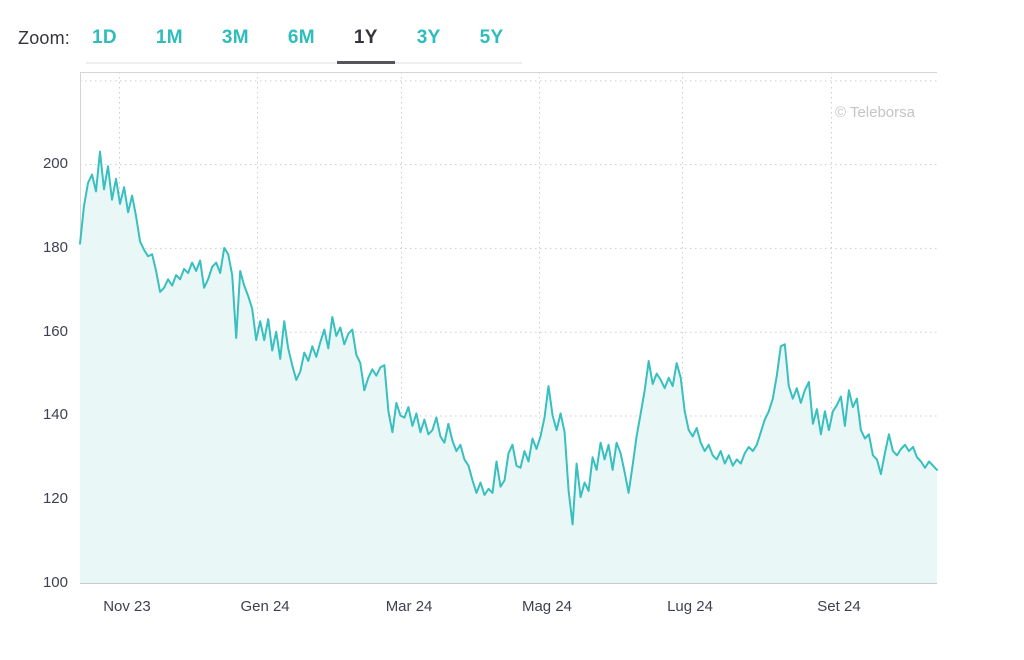 Image resolution: width=1024 pixels, height=660 pixels. What do you see at coordinates (55, 331) in the screenshot?
I see `y-axis-tick-160: 160` at bounding box center [55, 331].